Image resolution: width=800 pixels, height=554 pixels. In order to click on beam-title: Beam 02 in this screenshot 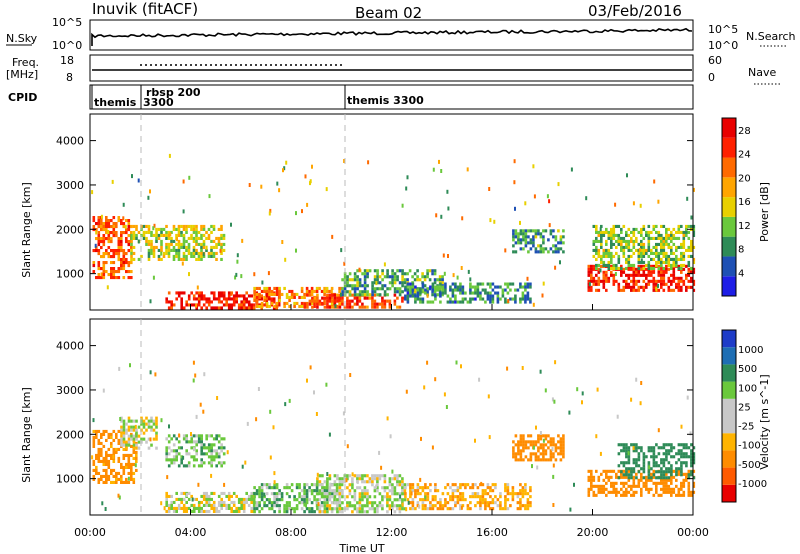, I will do `click(388, 13)`.